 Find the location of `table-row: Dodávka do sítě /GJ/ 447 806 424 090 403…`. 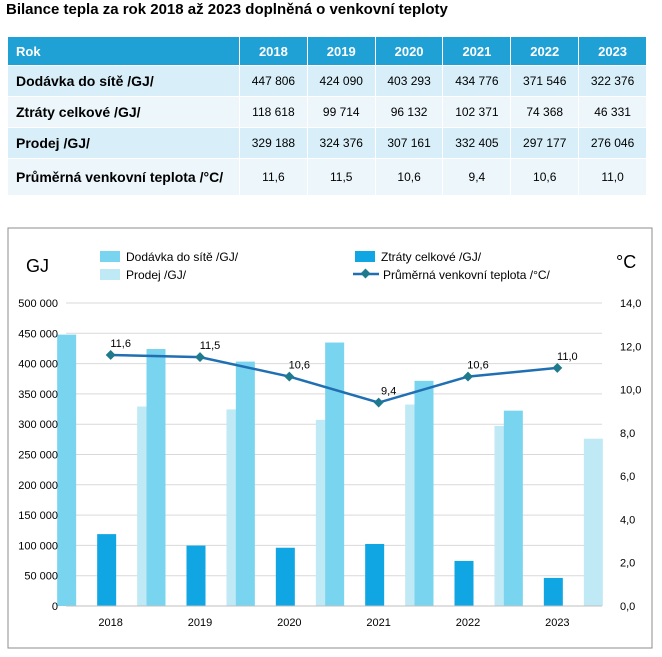

table-row: Dodávka do sítě /GJ/ 447 806 424 090 403… is located at coordinates (327, 81).